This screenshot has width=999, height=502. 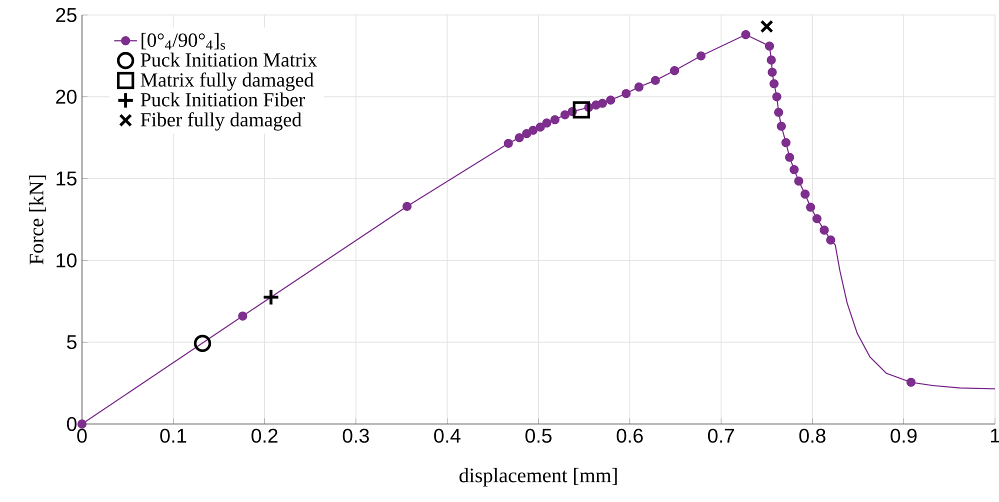 I want to click on x-tick-label: 0.8, so click(x=812, y=435).